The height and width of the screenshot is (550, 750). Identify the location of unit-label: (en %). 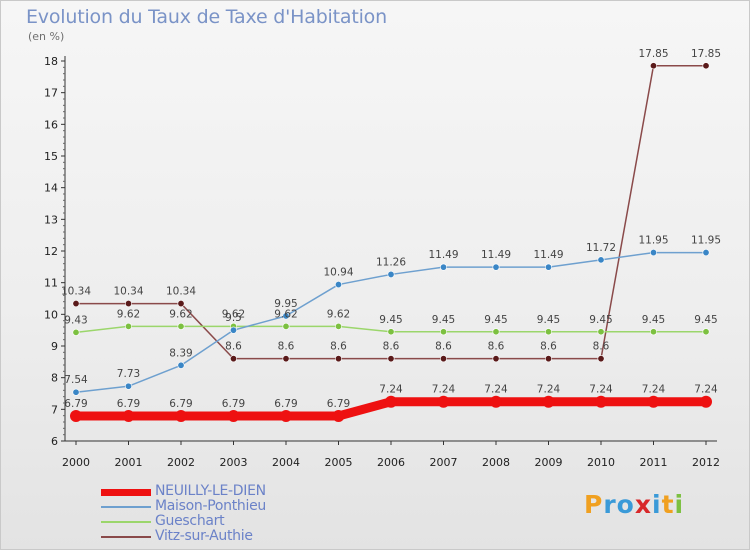
(46, 36).